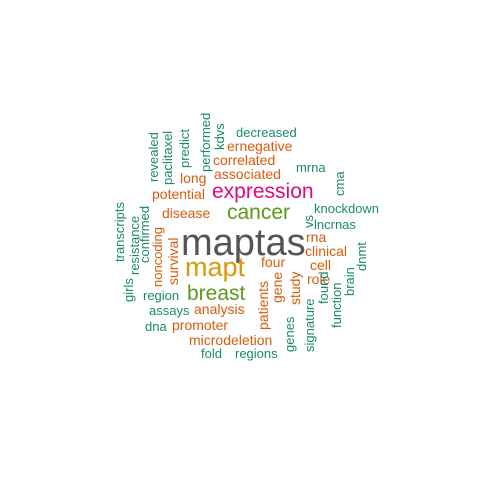 The height and width of the screenshot is (480, 480). What do you see at coordinates (266, 132) in the screenshot?
I see `word-decreased: decreased` at bounding box center [266, 132].